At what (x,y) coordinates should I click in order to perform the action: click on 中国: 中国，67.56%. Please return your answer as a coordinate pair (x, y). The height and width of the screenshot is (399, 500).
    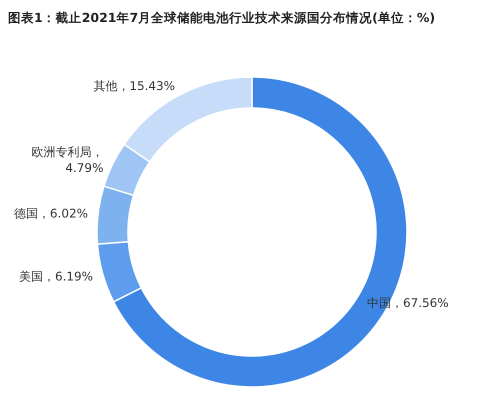
    Looking at the image, I should click on (407, 303).